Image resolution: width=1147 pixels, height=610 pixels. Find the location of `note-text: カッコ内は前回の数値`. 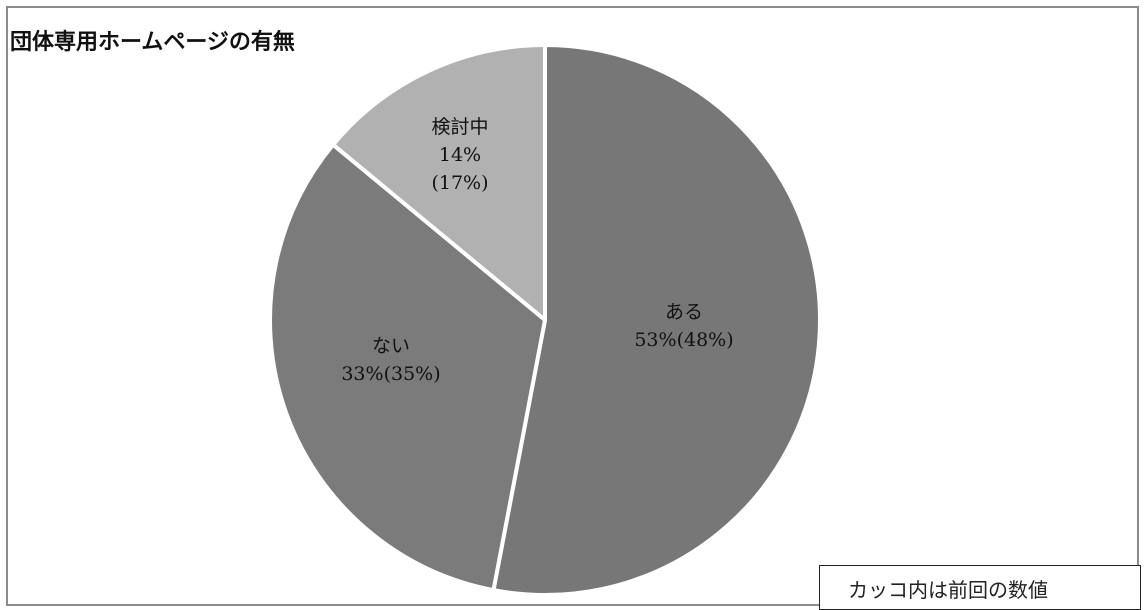

note-text: カッコ内は前回の数値 is located at coordinates (948, 590).